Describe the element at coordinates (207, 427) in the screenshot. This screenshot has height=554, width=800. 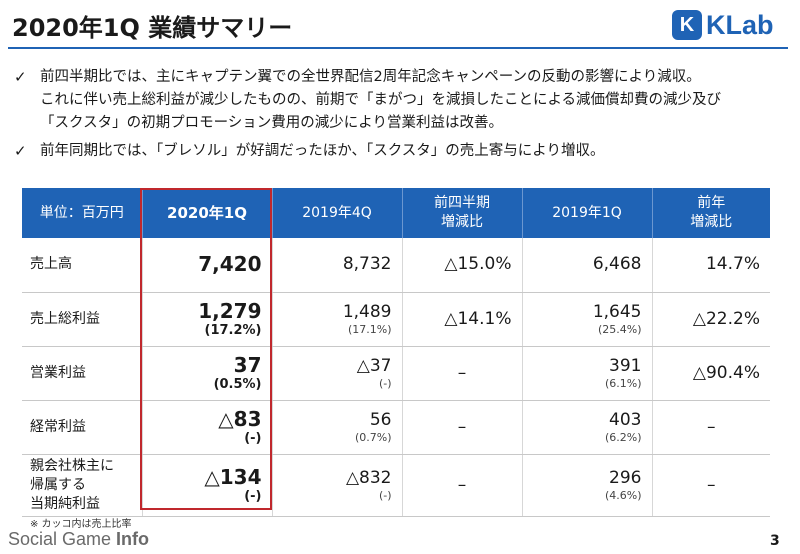
I see `cell-2020-1q: △83 (-)` at that location.